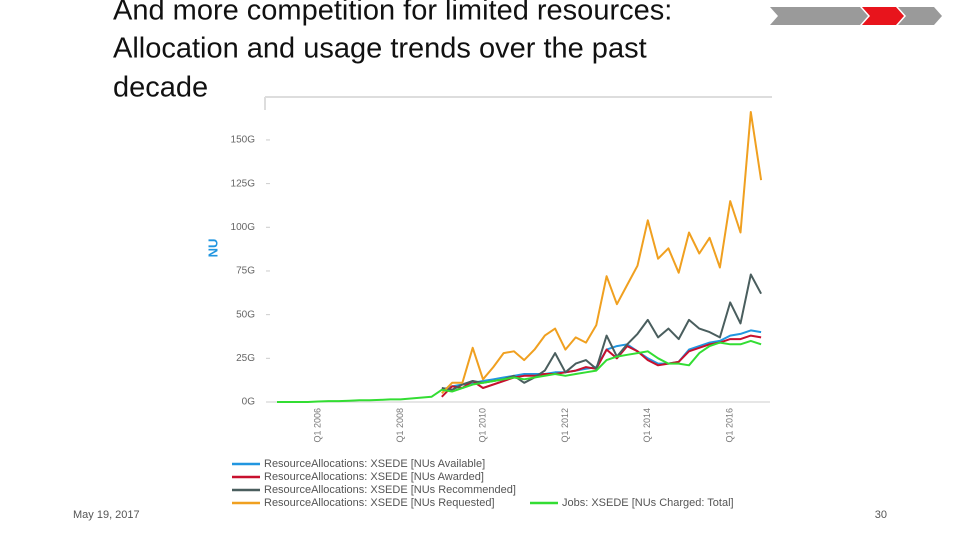 This screenshot has height=540, width=960. What do you see at coordinates (482, 425) in the screenshot?
I see `x-tick-label: Q1 2010` at bounding box center [482, 425].